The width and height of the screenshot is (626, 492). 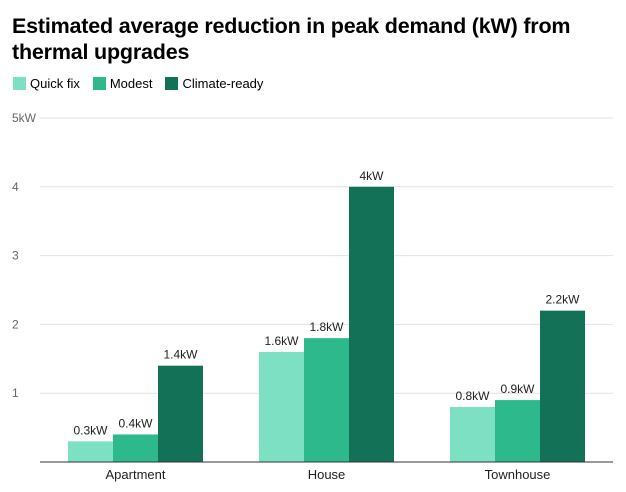 What do you see at coordinates (472, 396) in the screenshot?
I see `data-label: 0.8kW` at bounding box center [472, 396].